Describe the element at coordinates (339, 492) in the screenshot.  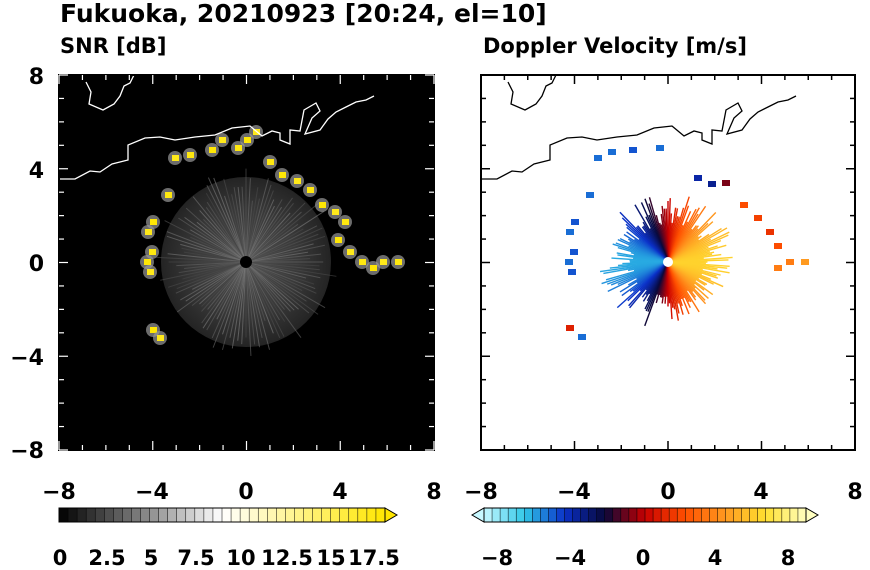
I see `snr-xtick-4: 4` at that location.